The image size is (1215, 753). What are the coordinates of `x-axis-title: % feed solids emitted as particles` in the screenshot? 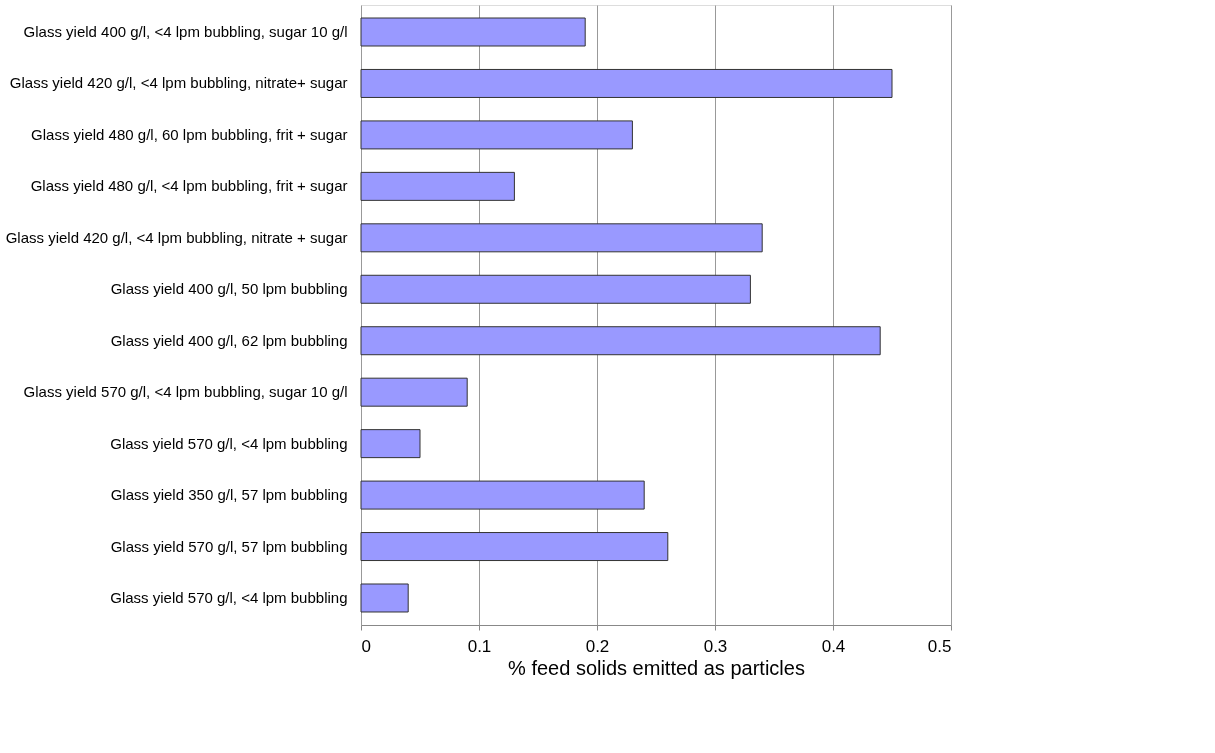 It's located at (656, 667).